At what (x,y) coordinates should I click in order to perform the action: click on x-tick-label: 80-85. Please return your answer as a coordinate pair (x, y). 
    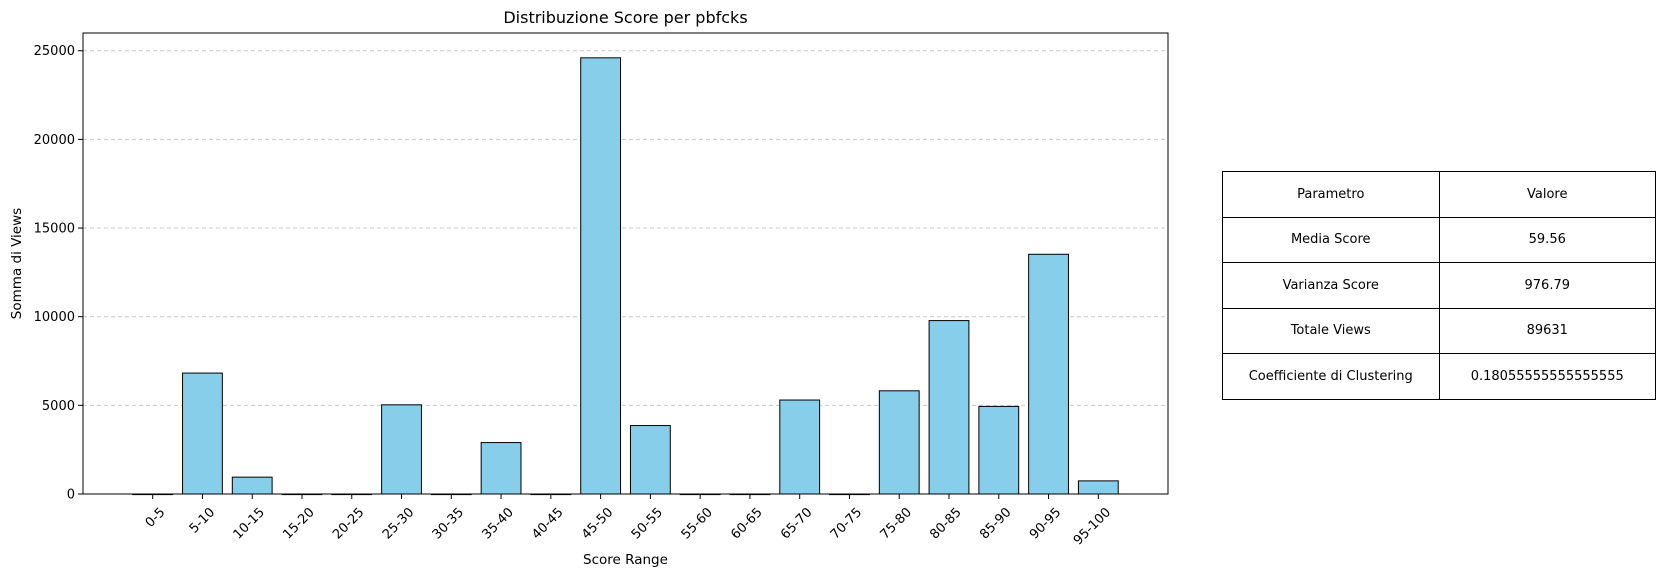
    Looking at the image, I should click on (945, 523).